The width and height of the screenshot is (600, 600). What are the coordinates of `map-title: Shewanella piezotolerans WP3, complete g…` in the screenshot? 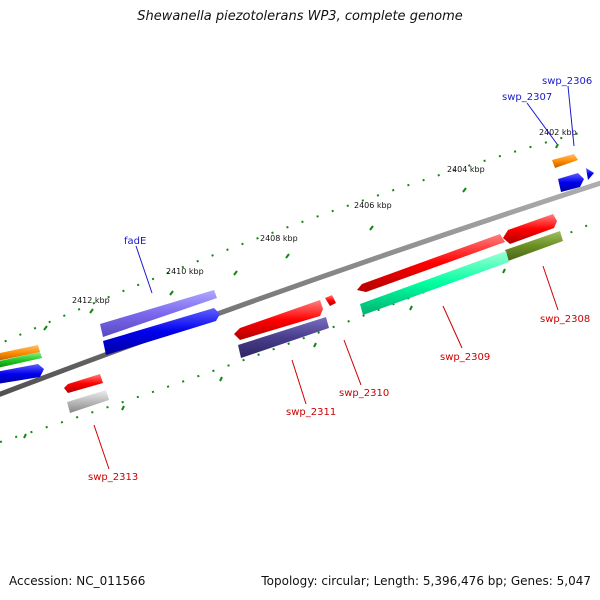 It's located at (300, 16).